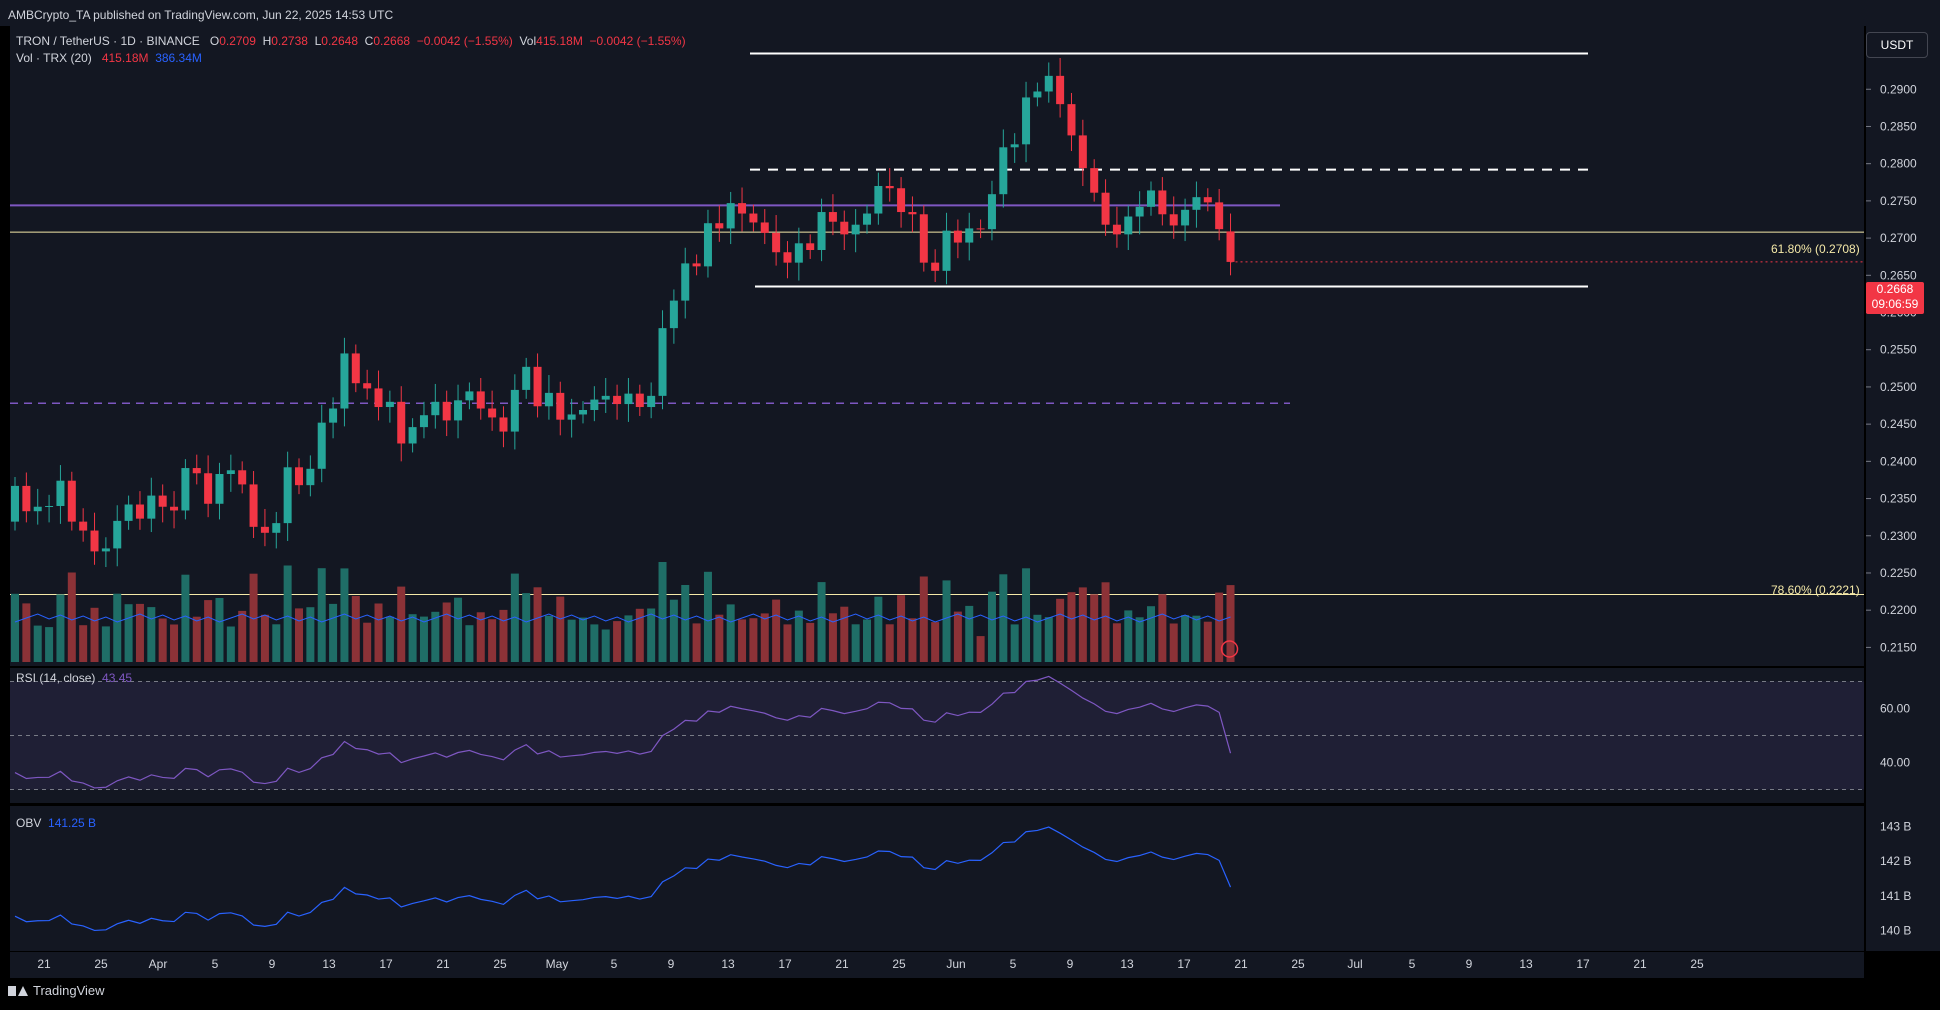  I want to click on price-tick-label: 0.2650, so click(1898, 275).